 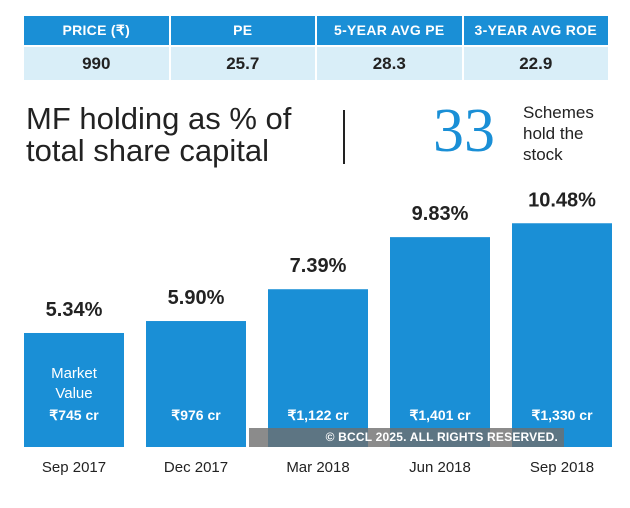 What do you see at coordinates (196, 467) in the screenshot?
I see `x-tick-label-1: Dec 2017` at bounding box center [196, 467].